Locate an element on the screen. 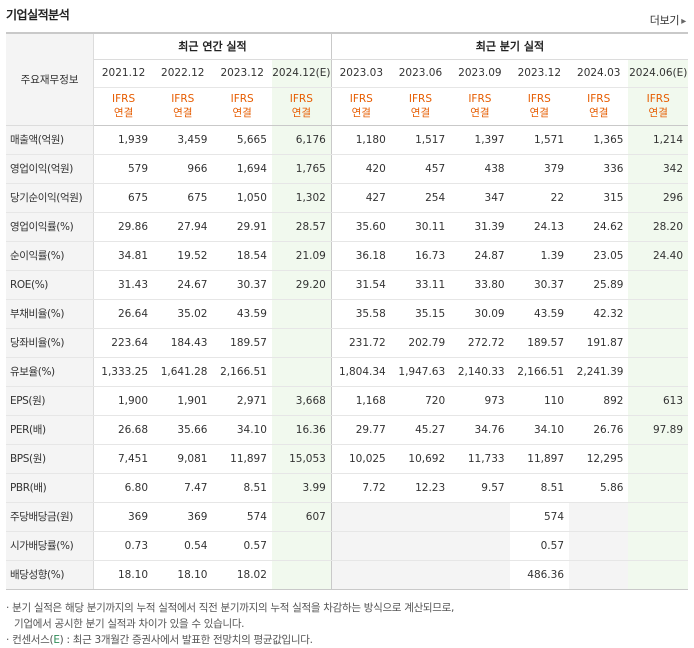  cell-quarter-2: 438 is located at coordinates (480, 169).